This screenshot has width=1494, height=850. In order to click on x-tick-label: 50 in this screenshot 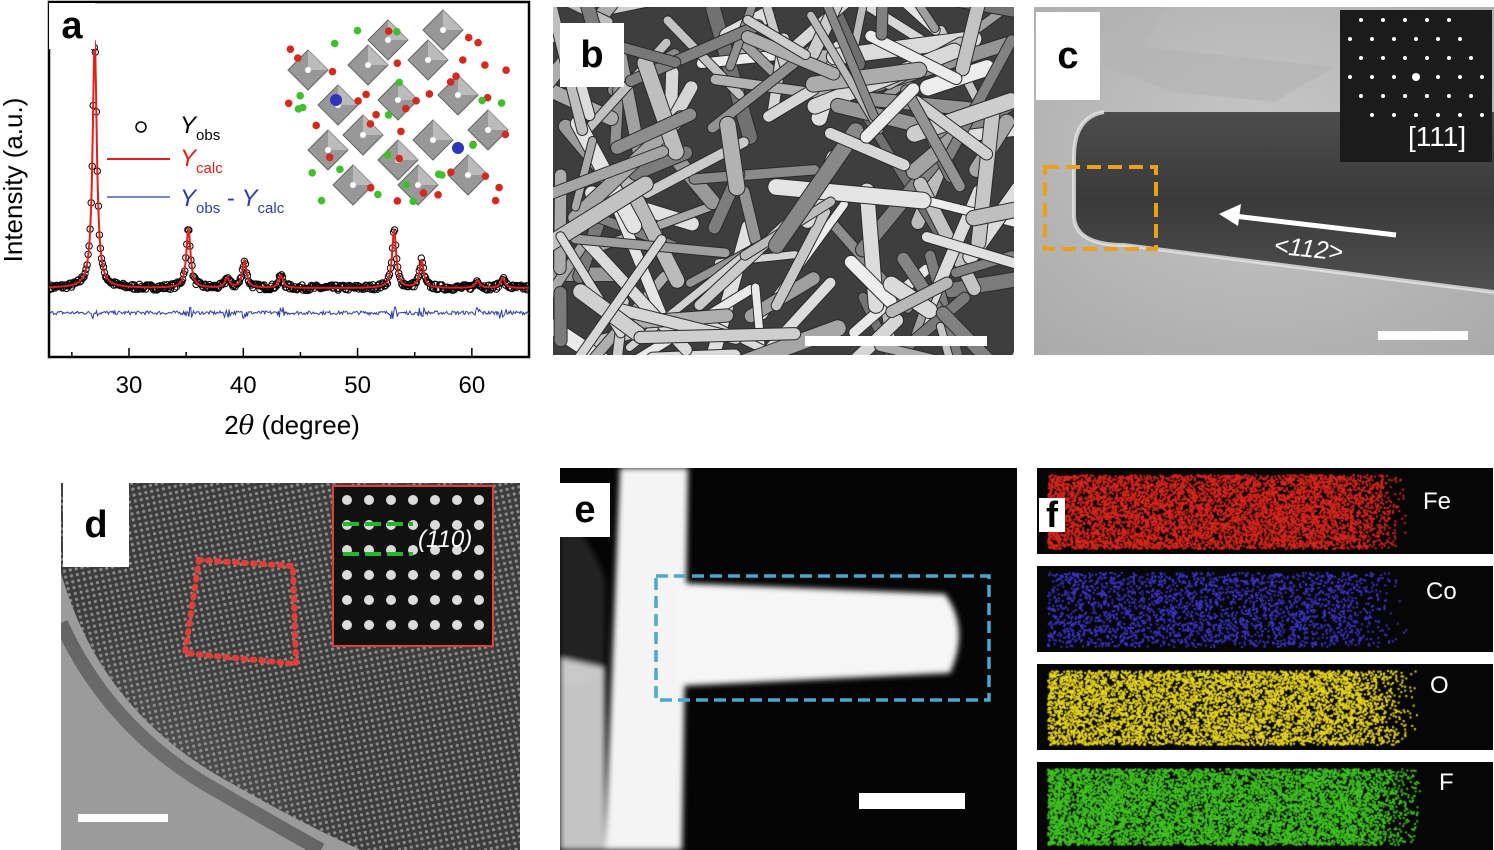, I will do `click(357, 385)`.